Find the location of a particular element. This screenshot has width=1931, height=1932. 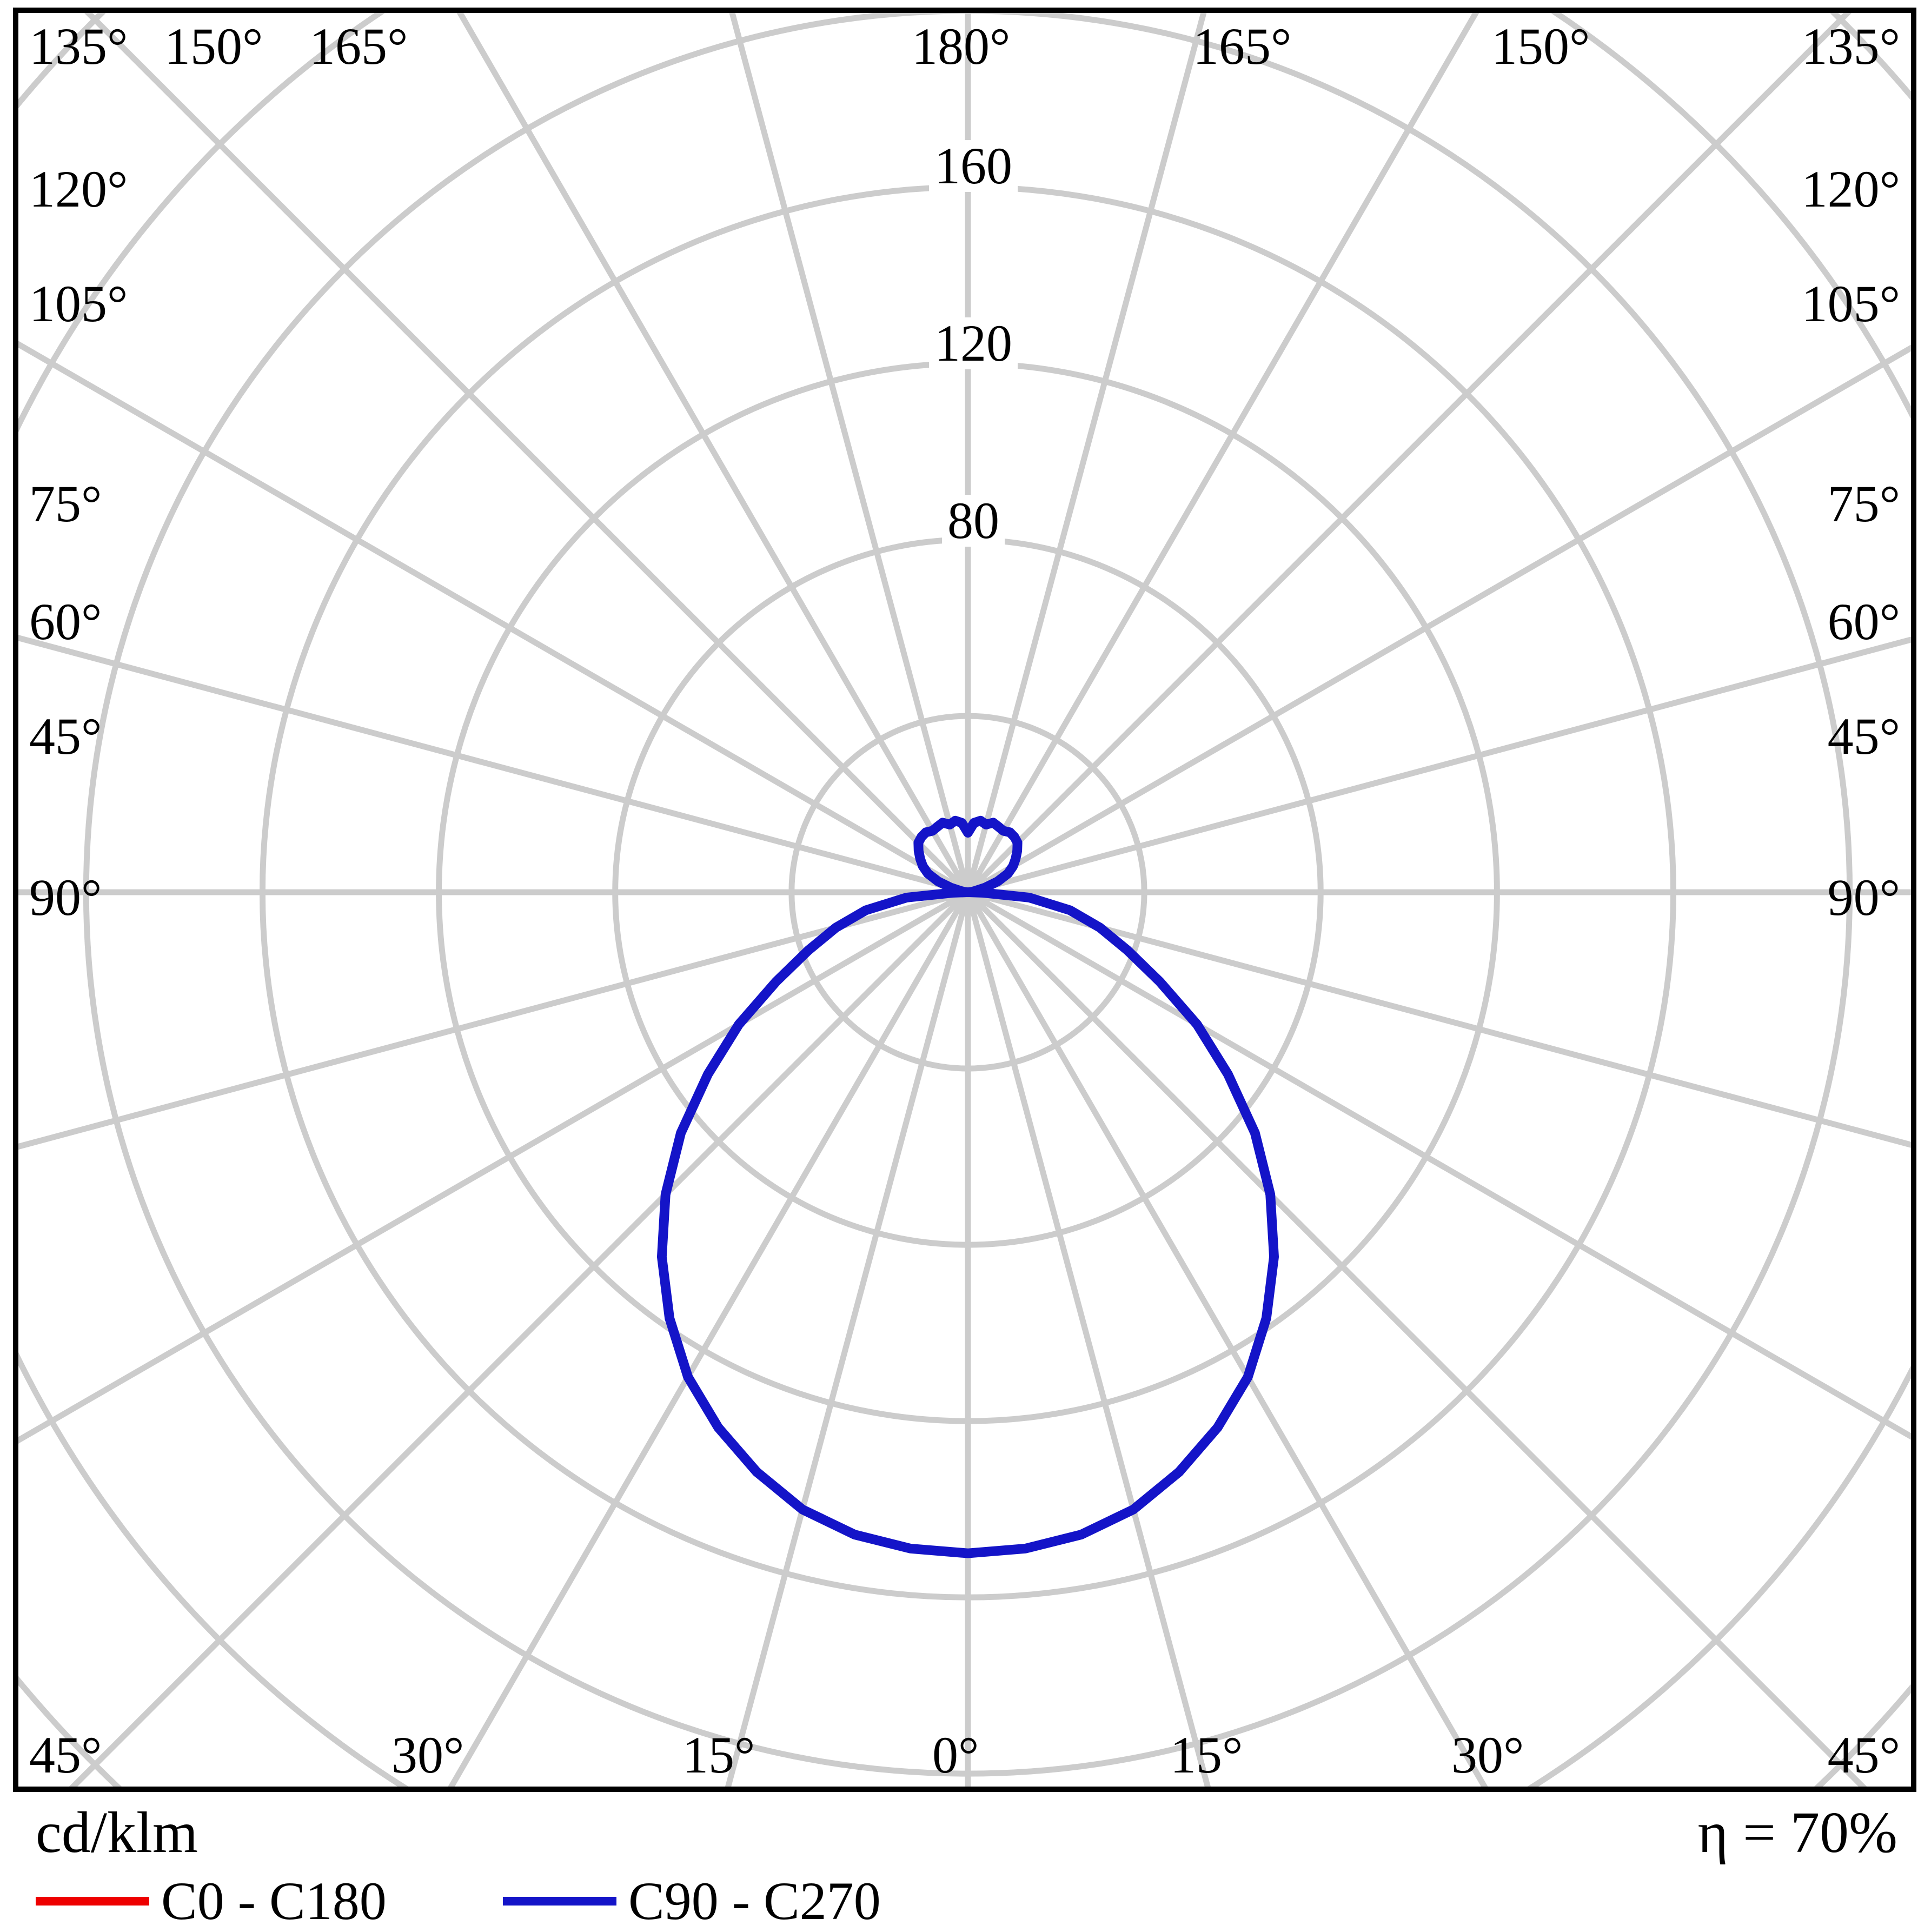

radial-tick-160: 160 is located at coordinates (973, 166).